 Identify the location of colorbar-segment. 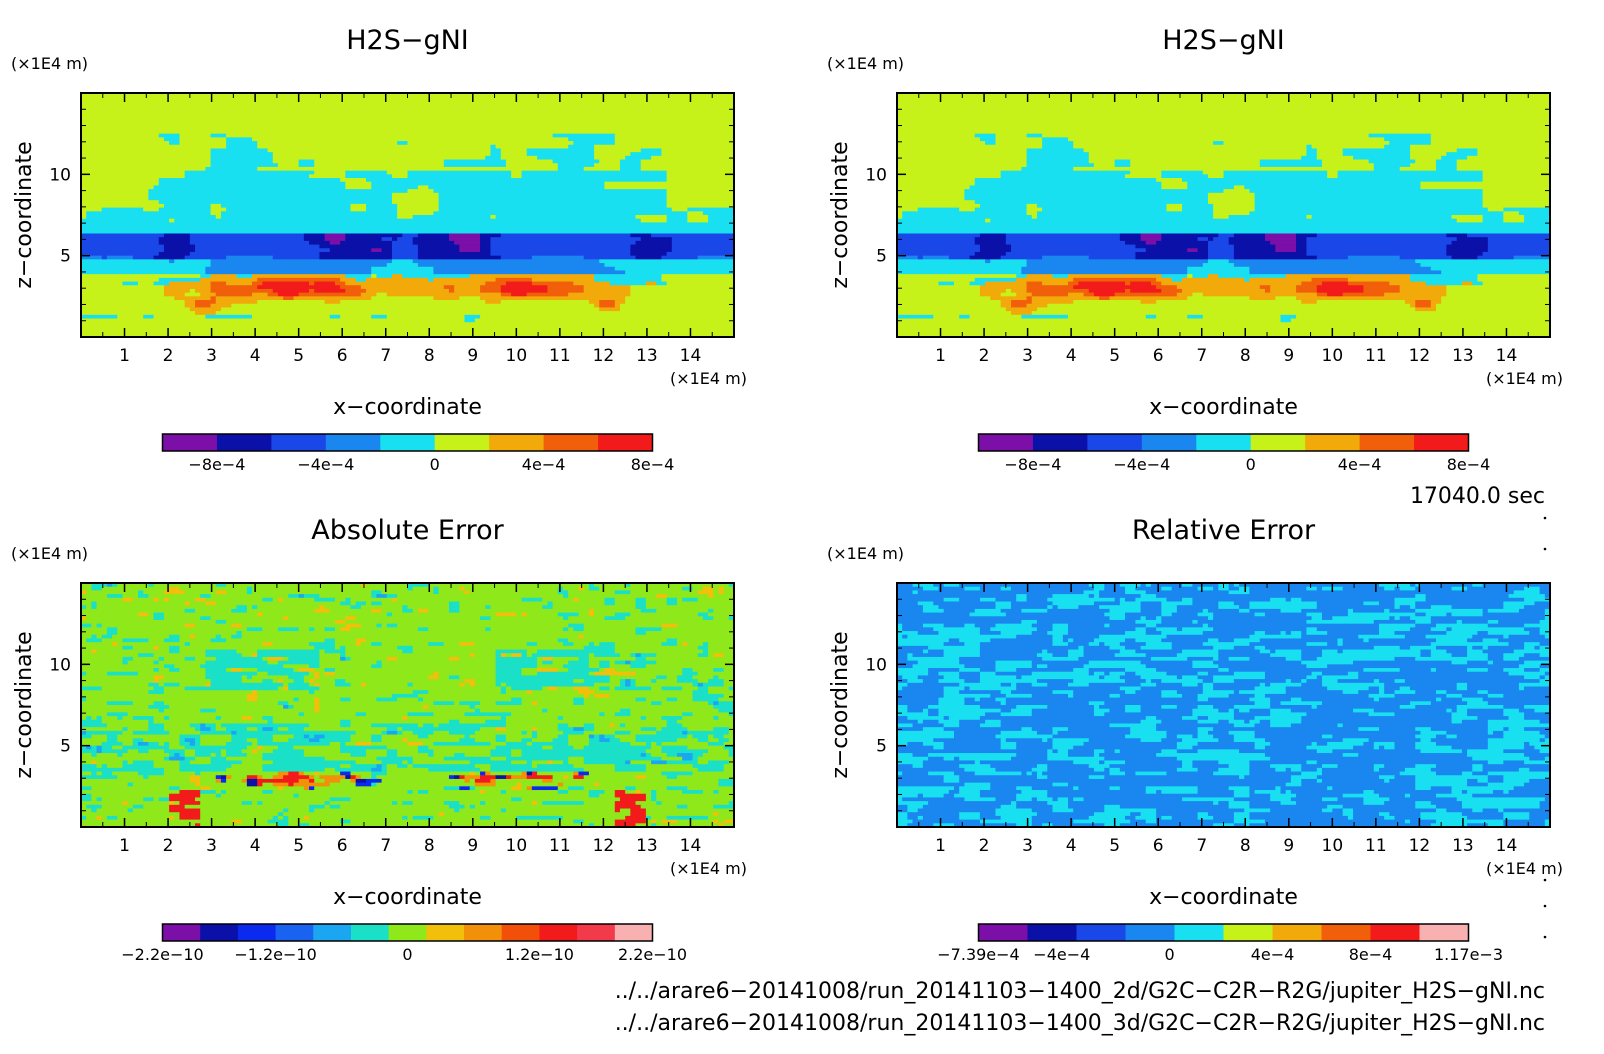
(1333, 442).